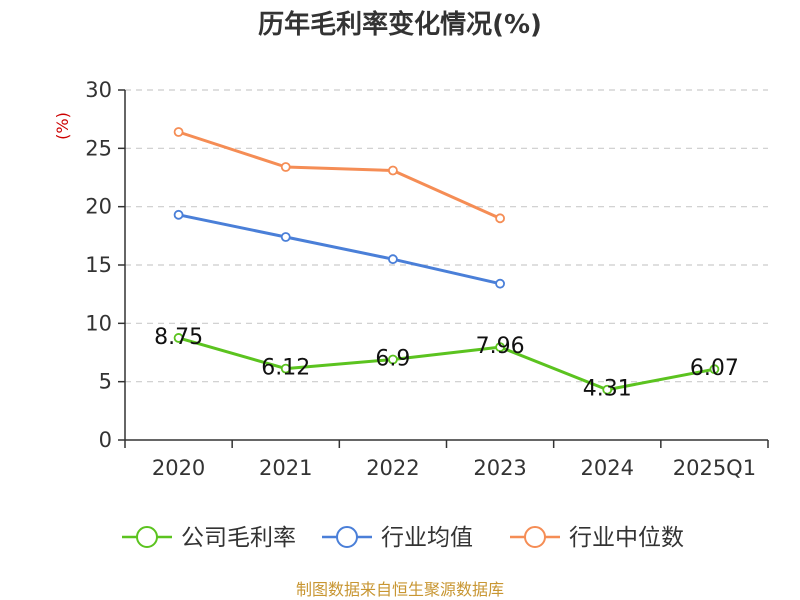  I want to click on legend-item: 公司毛利率, so click(209, 538).